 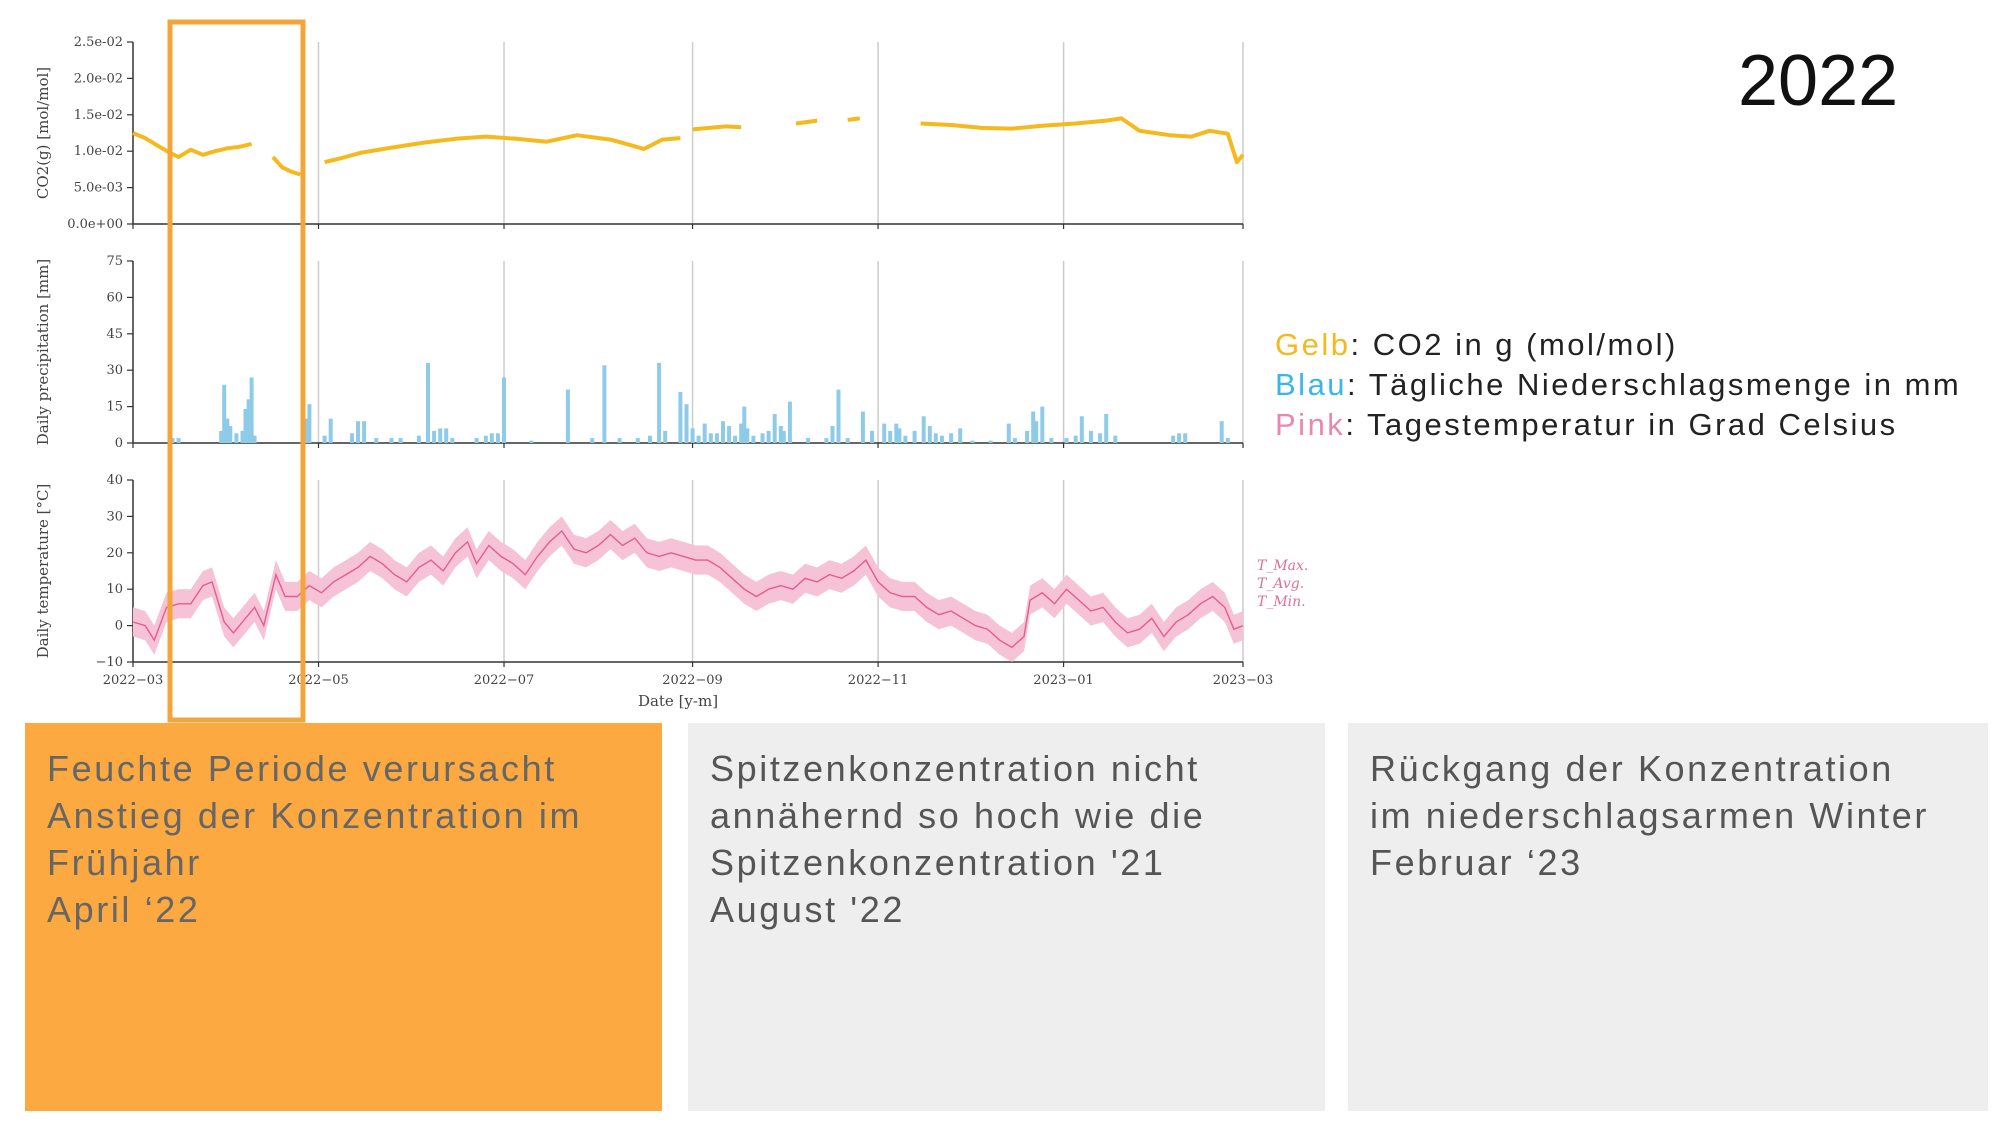 What do you see at coordinates (98, 115) in the screenshot?
I see `y-tick-label: 1.5e-02` at bounding box center [98, 115].